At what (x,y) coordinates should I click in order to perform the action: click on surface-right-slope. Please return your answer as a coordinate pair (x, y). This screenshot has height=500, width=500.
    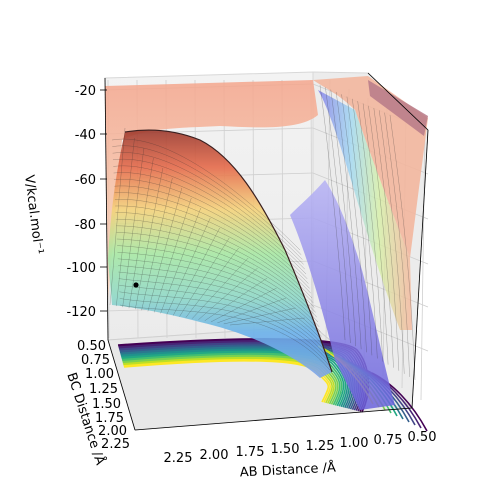
    Looking at the image, I should click on (365, 210).